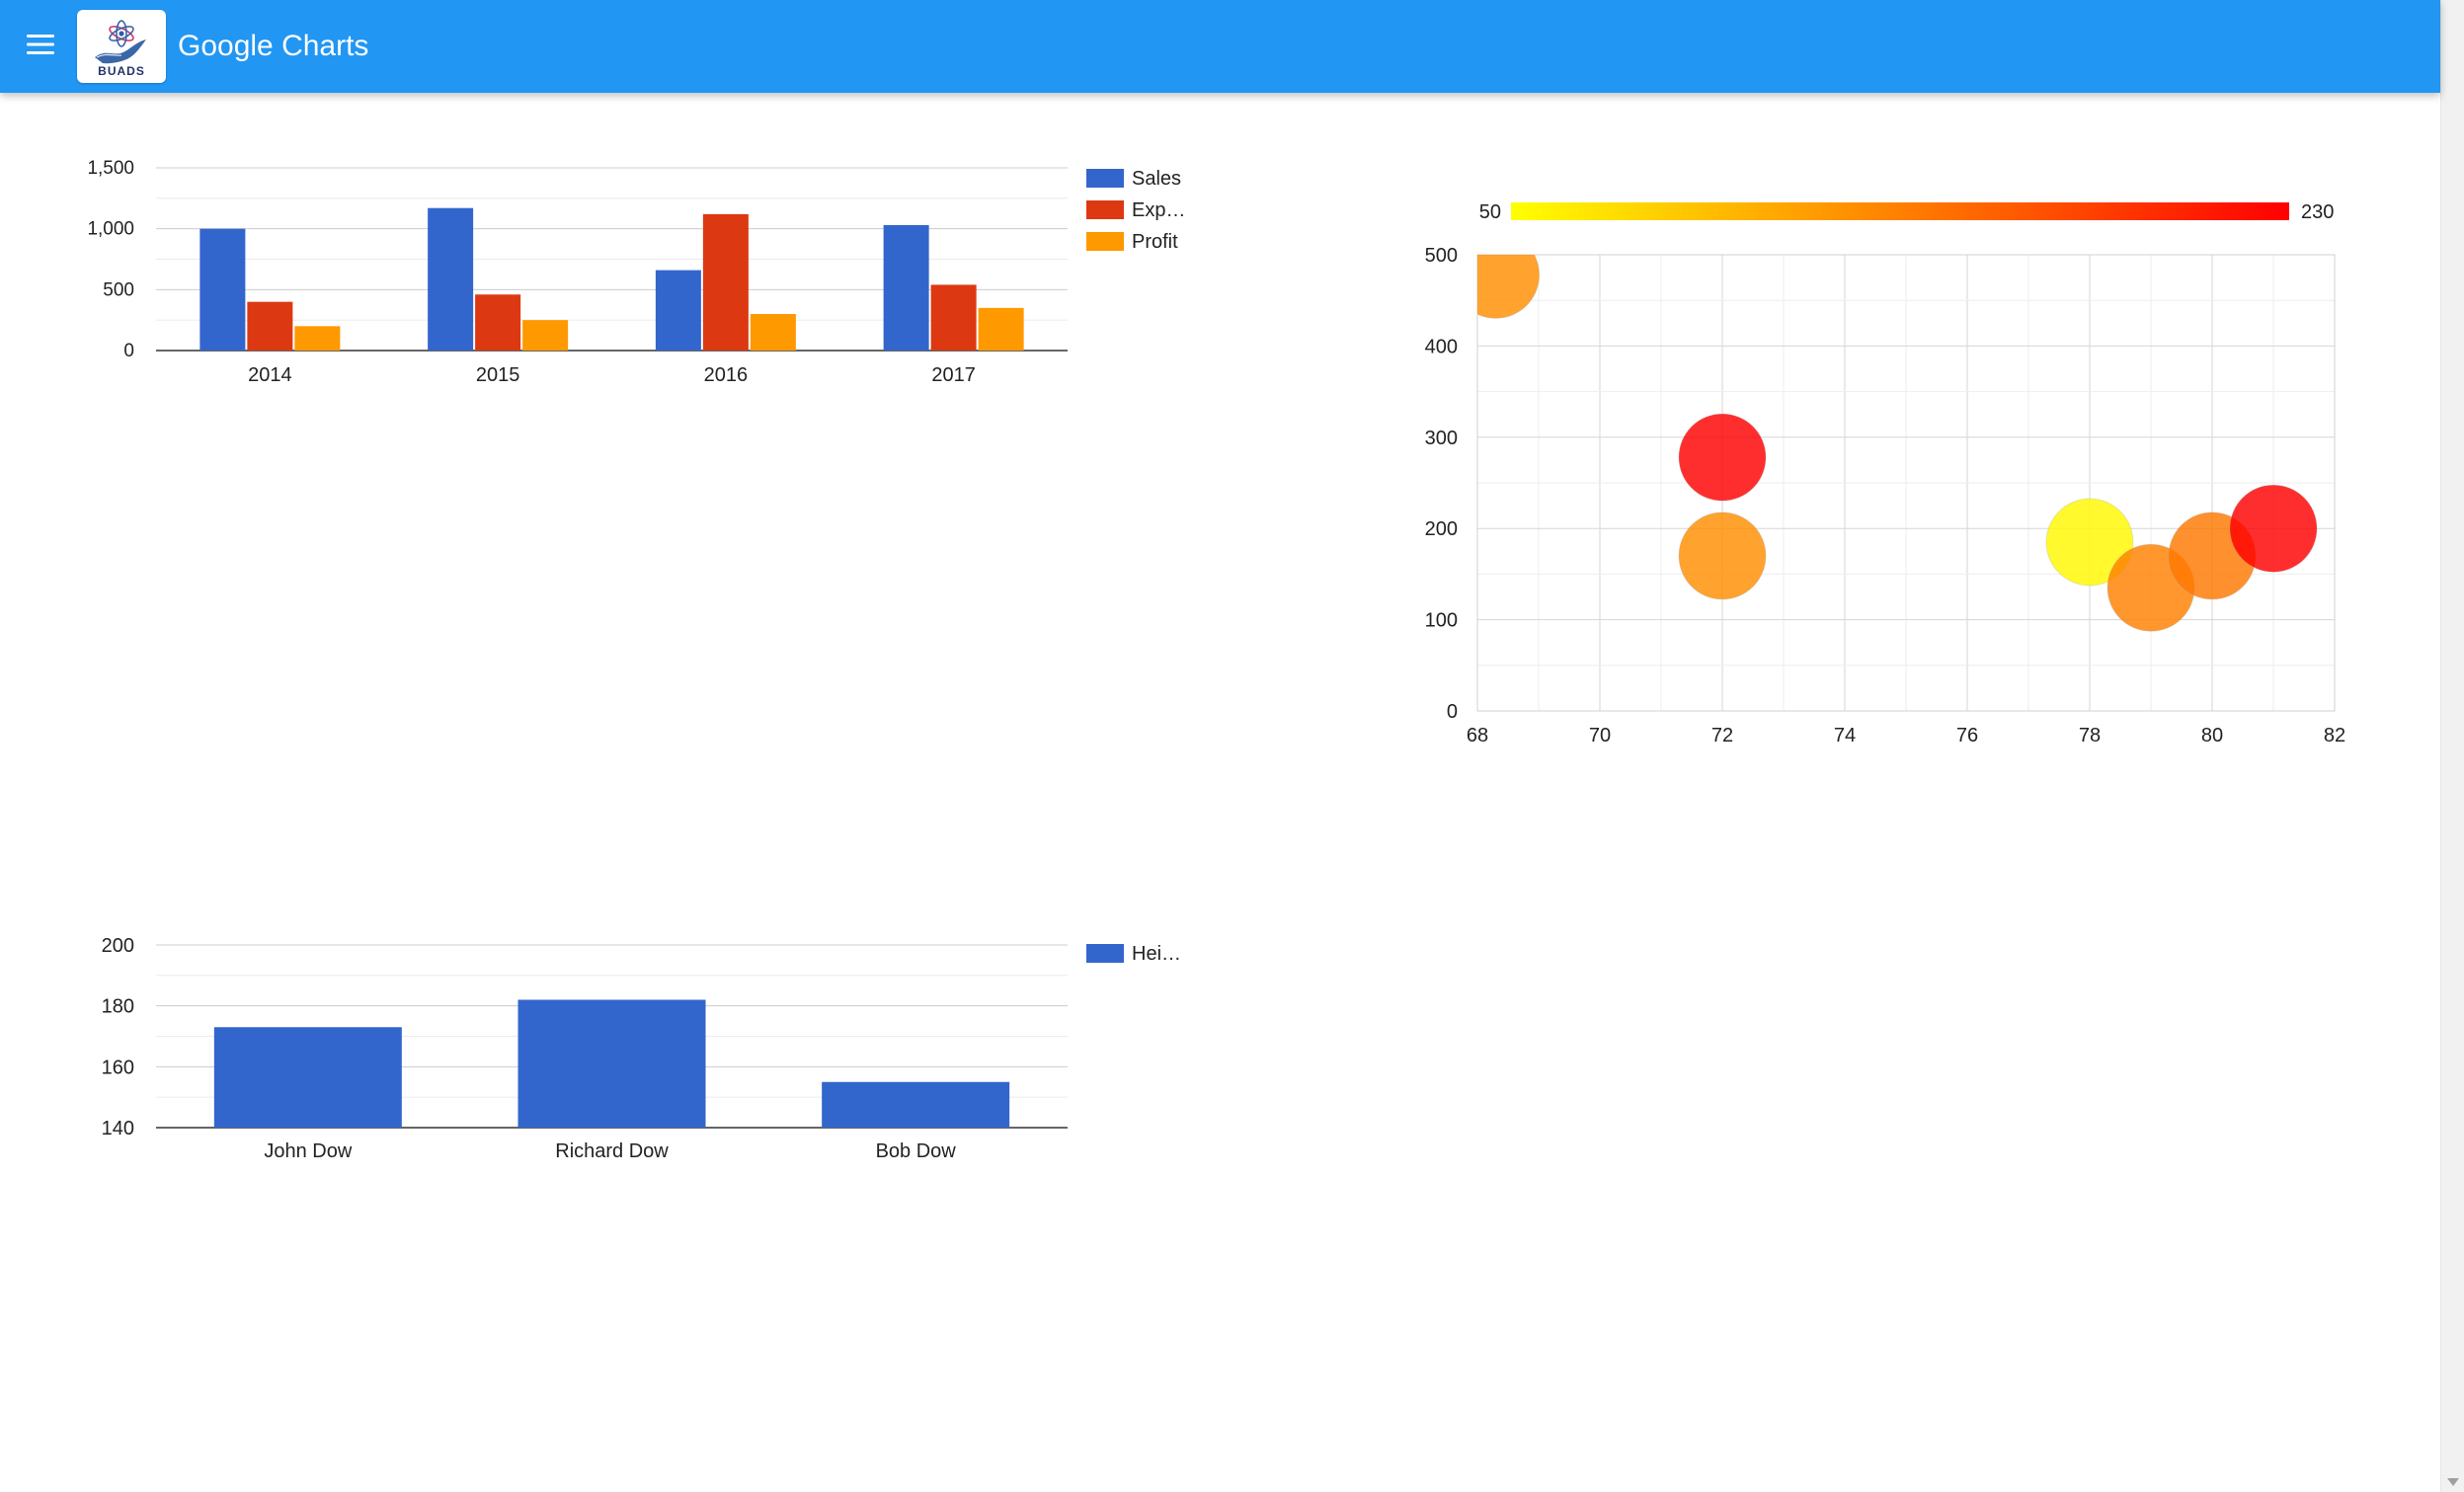  What do you see at coordinates (1845, 735) in the screenshot?
I see `x-tick-label: 74` at bounding box center [1845, 735].